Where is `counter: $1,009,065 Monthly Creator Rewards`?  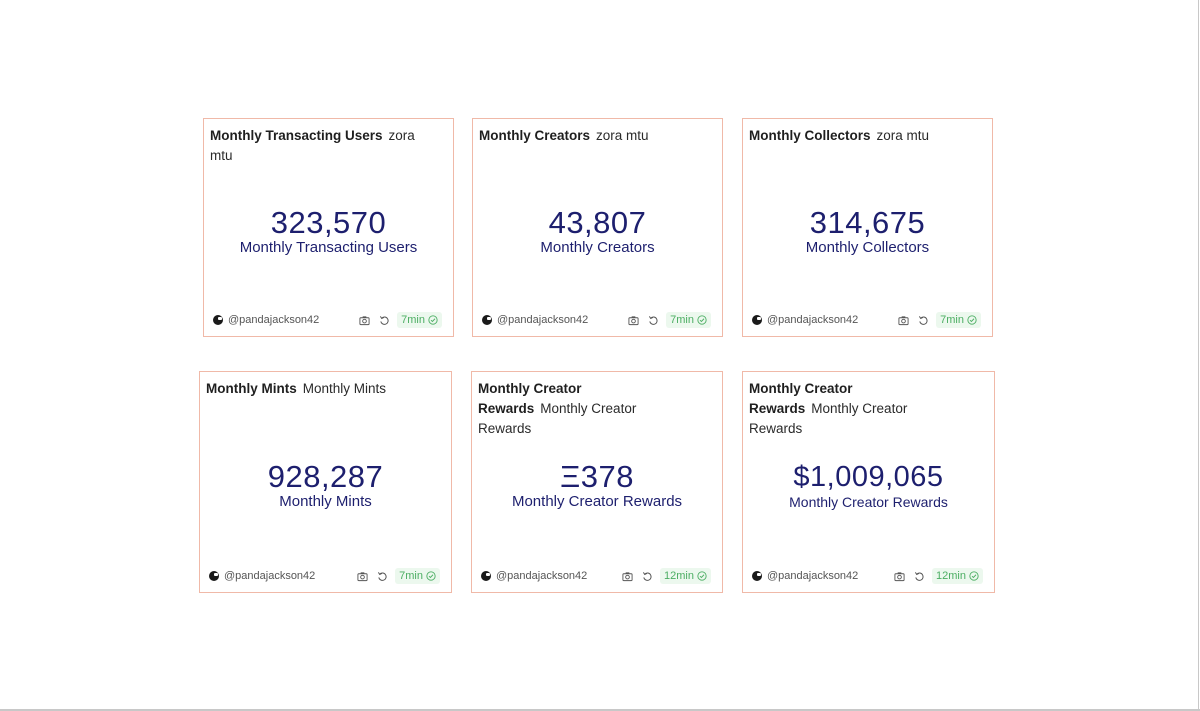
counter: $1,009,065 Monthly Creator Rewards is located at coordinates (868, 486).